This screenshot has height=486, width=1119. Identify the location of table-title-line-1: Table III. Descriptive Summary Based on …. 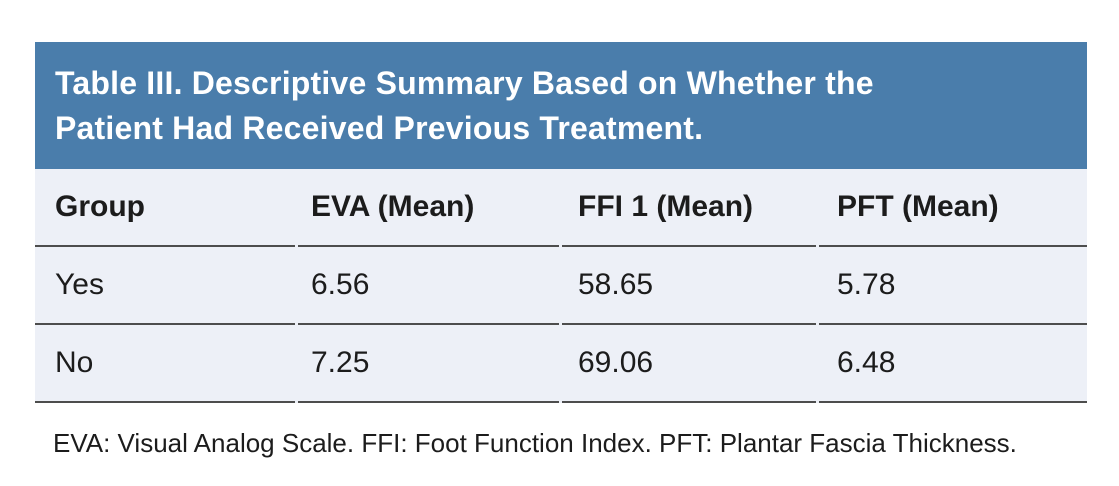
(464, 83).